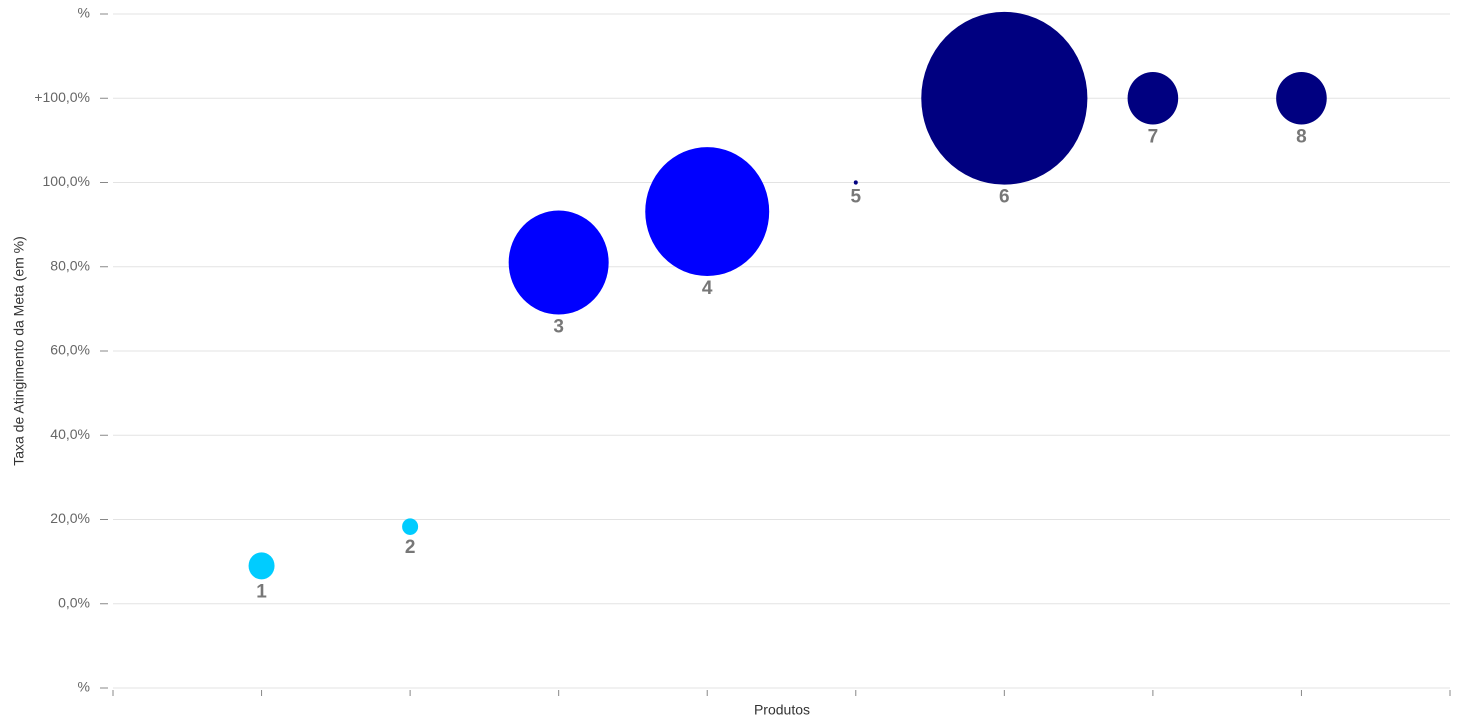  I want to click on y-tick-label: 100,0%, so click(66, 181).